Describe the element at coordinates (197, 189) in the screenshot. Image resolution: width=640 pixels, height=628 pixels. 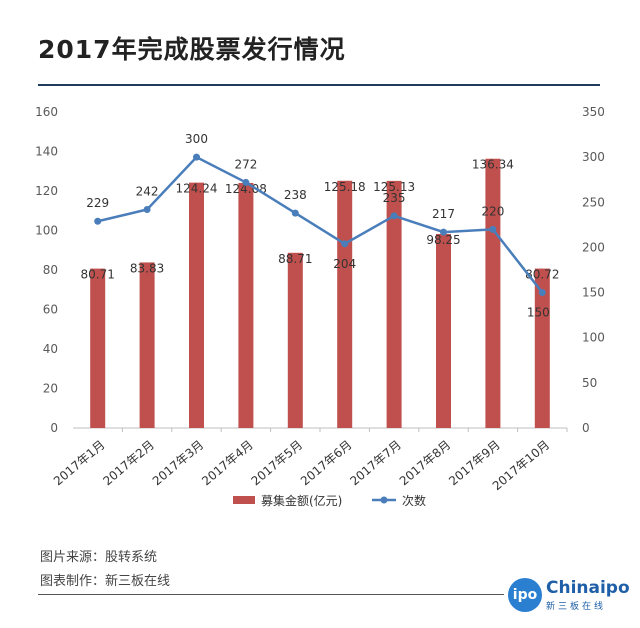
I see `bar-data-label: 124.24` at that location.